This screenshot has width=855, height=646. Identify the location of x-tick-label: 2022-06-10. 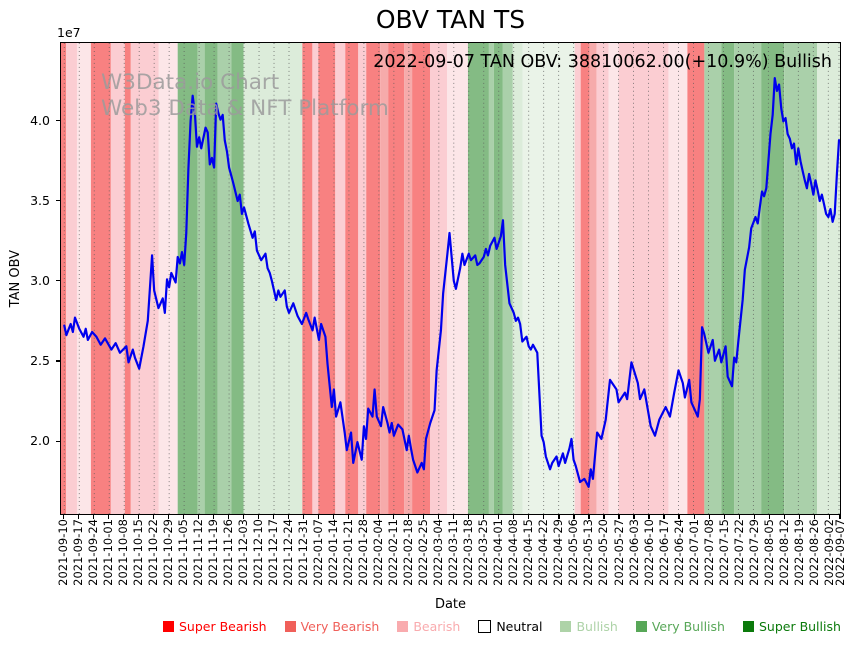
(648, 552).